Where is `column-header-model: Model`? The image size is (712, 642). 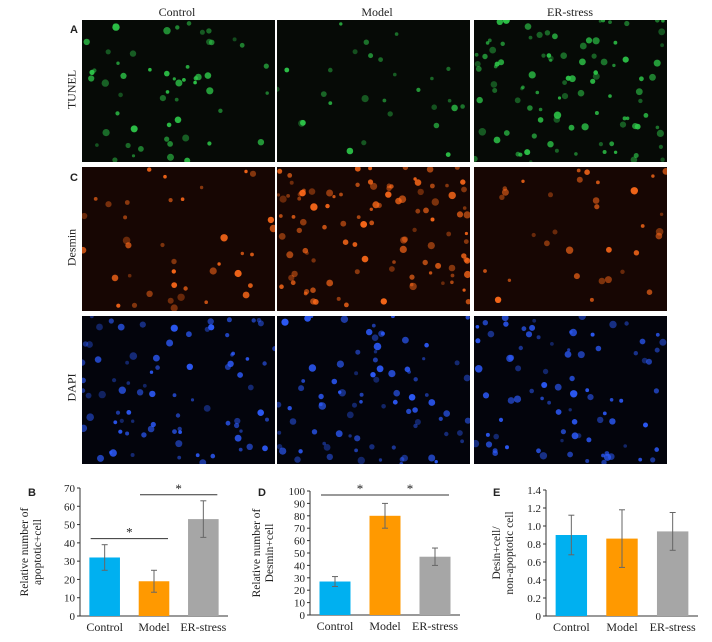
column-header-model: Model is located at coordinates (377, 12).